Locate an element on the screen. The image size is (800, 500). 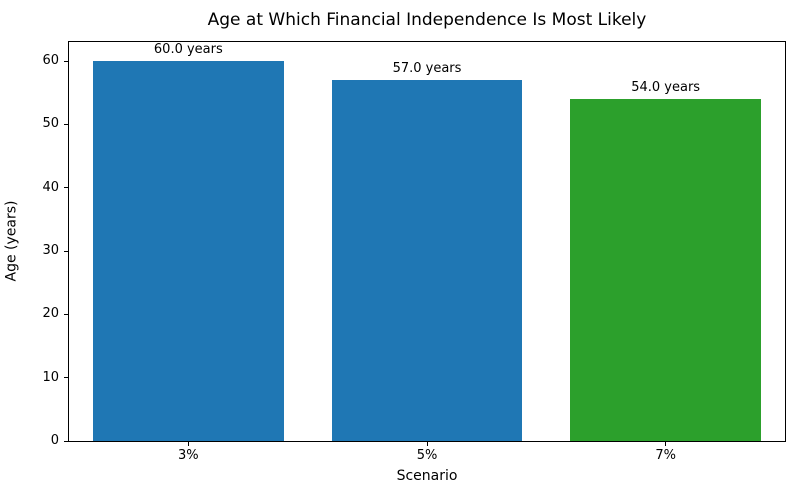
y-tick-label: 30 is located at coordinates (50, 250).